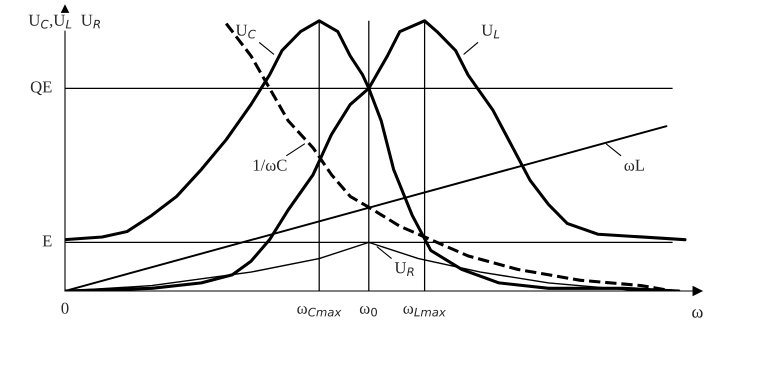 Image resolution: width=758 pixels, height=378 pixels. What do you see at coordinates (65, 308) in the screenshot?
I see `x-tick-label: 0` at bounding box center [65, 308].